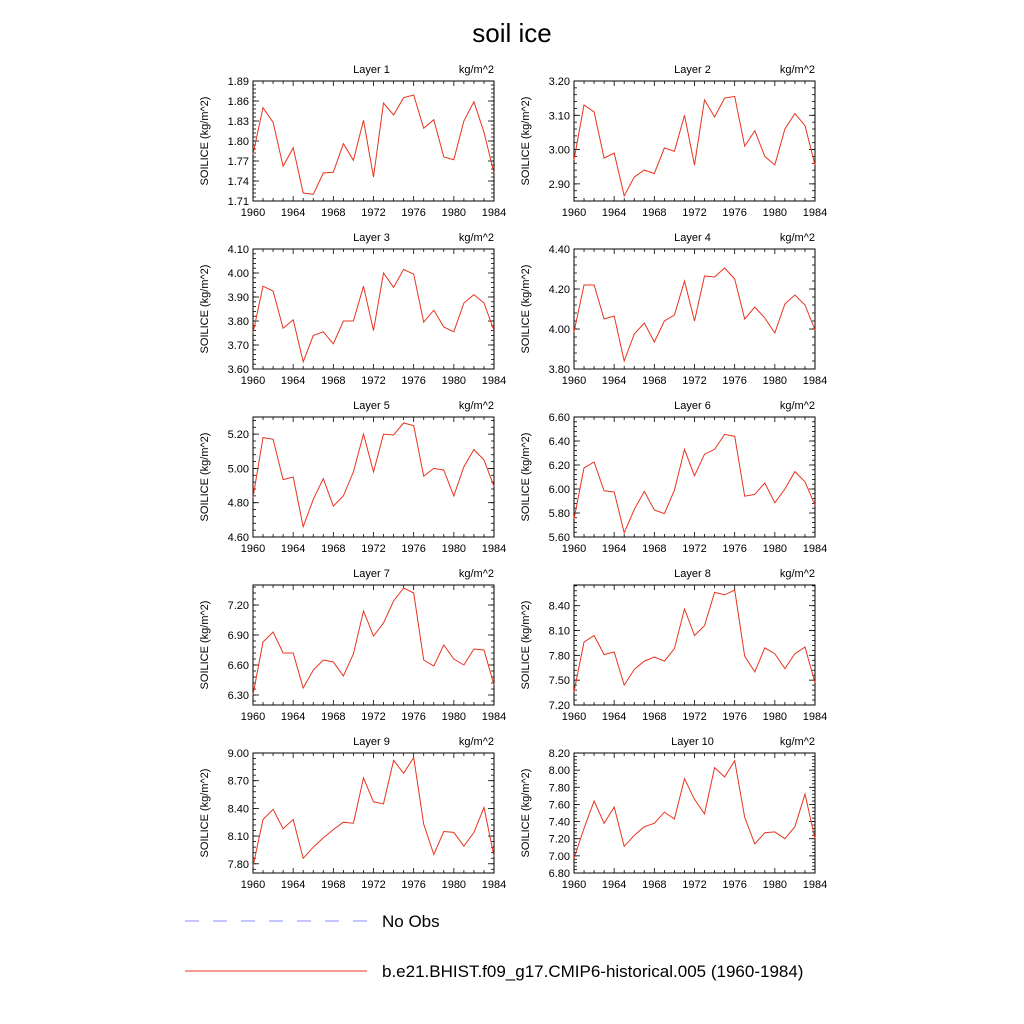  What do you see at coordinates (692, 742) in the screenshot?
I see `panel-title: Layer 10` at bounding box center [692, 742].